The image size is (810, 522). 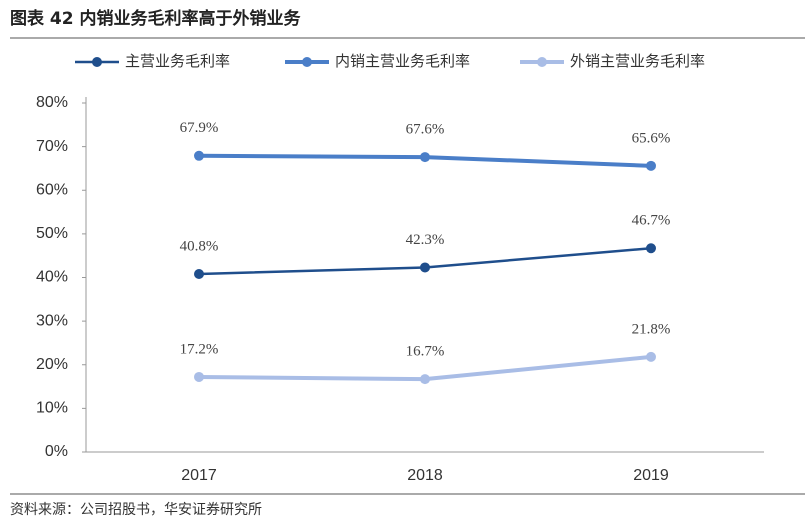 I want to click on y-tick-label: 80%, so click(x=52, y=102).